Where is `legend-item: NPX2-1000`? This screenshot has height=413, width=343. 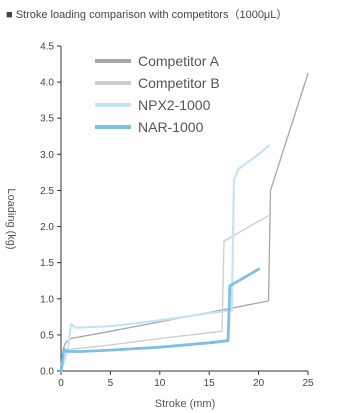 legend-item: NPX2-1000 is located at coordinates (157, 105).